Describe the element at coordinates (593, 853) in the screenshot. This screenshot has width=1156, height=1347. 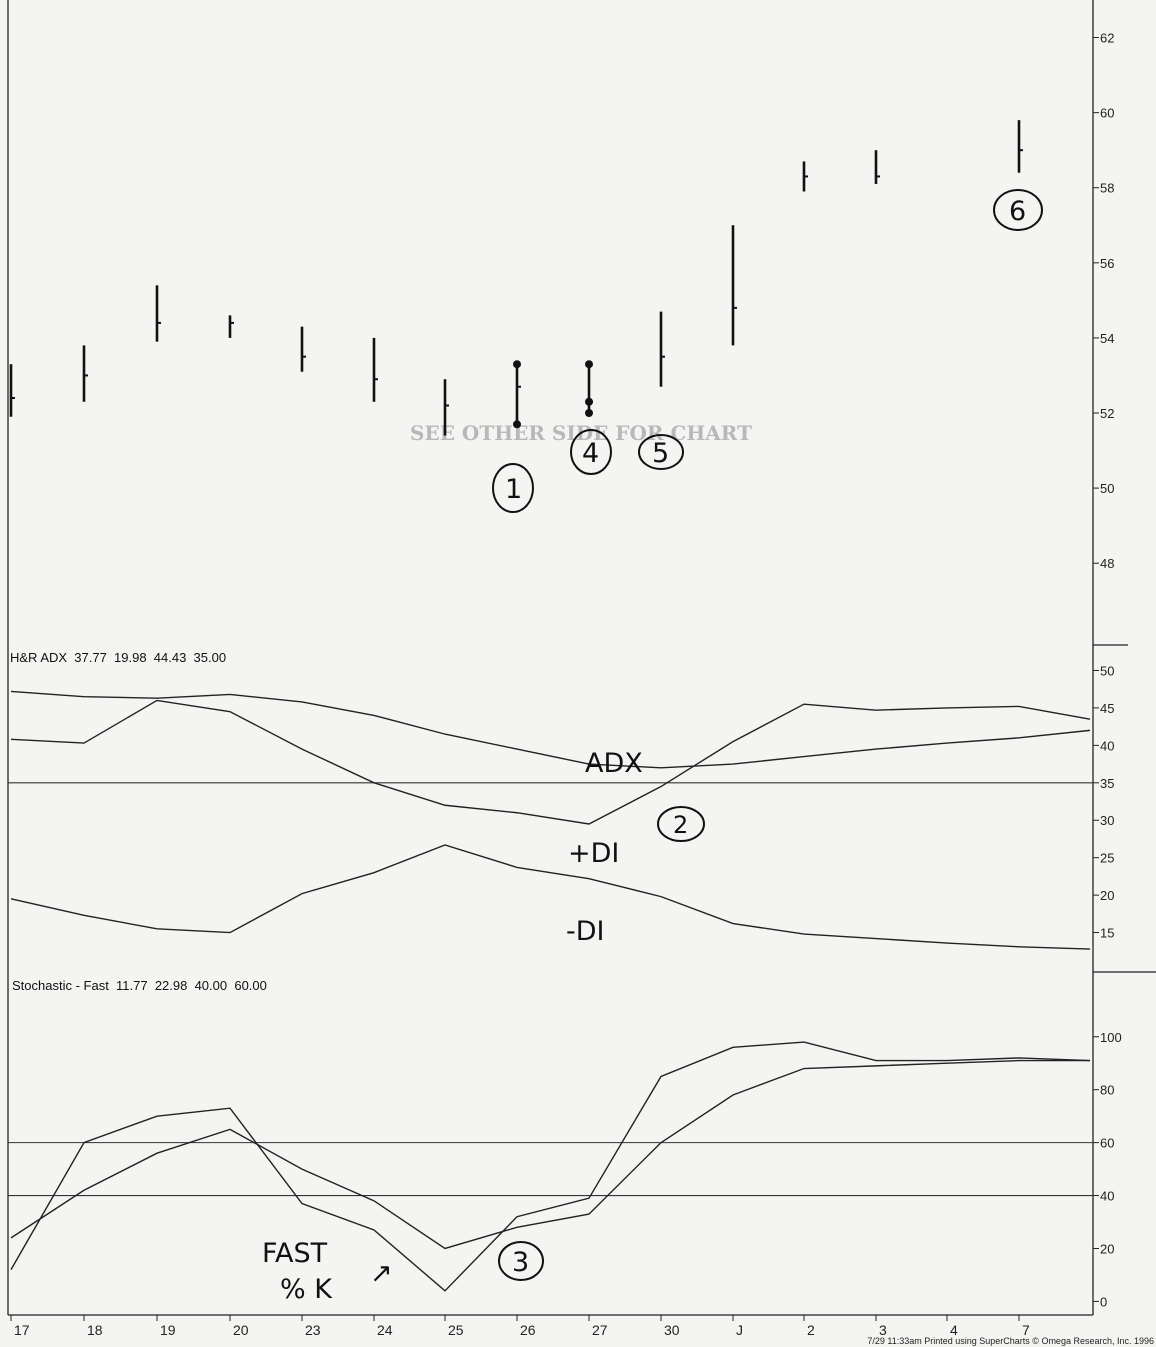
I see `plus-di-annotation: +DI` at that location.